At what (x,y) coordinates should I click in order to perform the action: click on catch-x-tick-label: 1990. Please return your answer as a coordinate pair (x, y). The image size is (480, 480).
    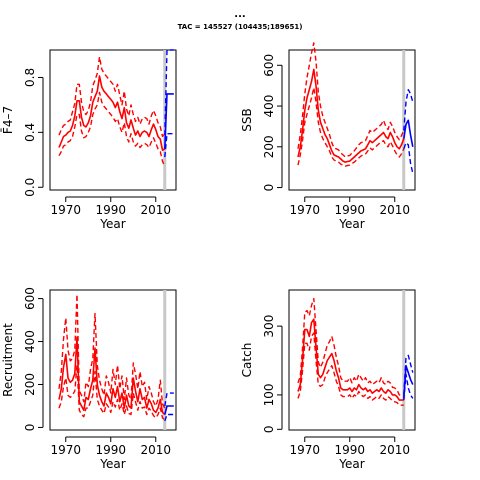
    Looking at the image, I should click on (349, 450).